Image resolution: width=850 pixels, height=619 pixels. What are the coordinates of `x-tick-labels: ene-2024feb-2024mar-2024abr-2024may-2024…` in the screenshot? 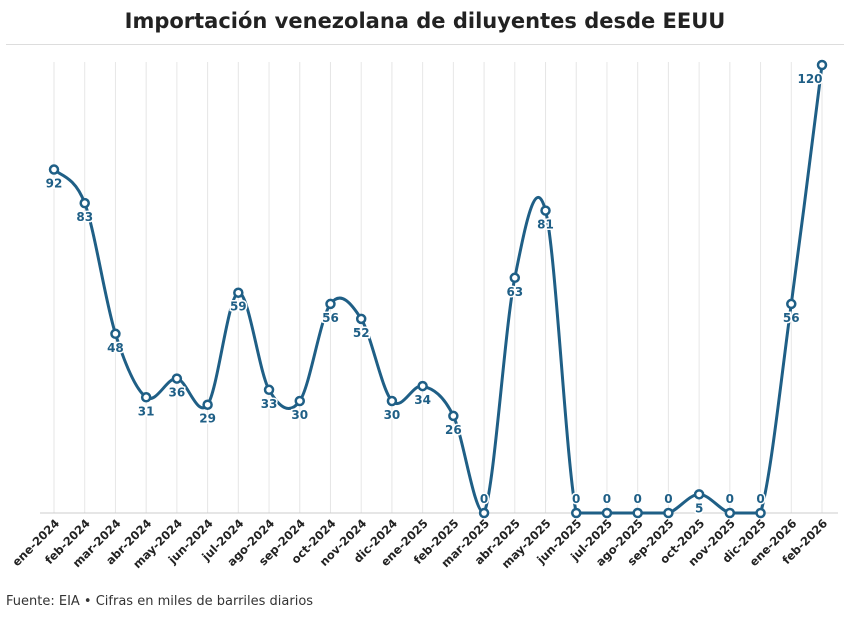 It's located at (419, 543).